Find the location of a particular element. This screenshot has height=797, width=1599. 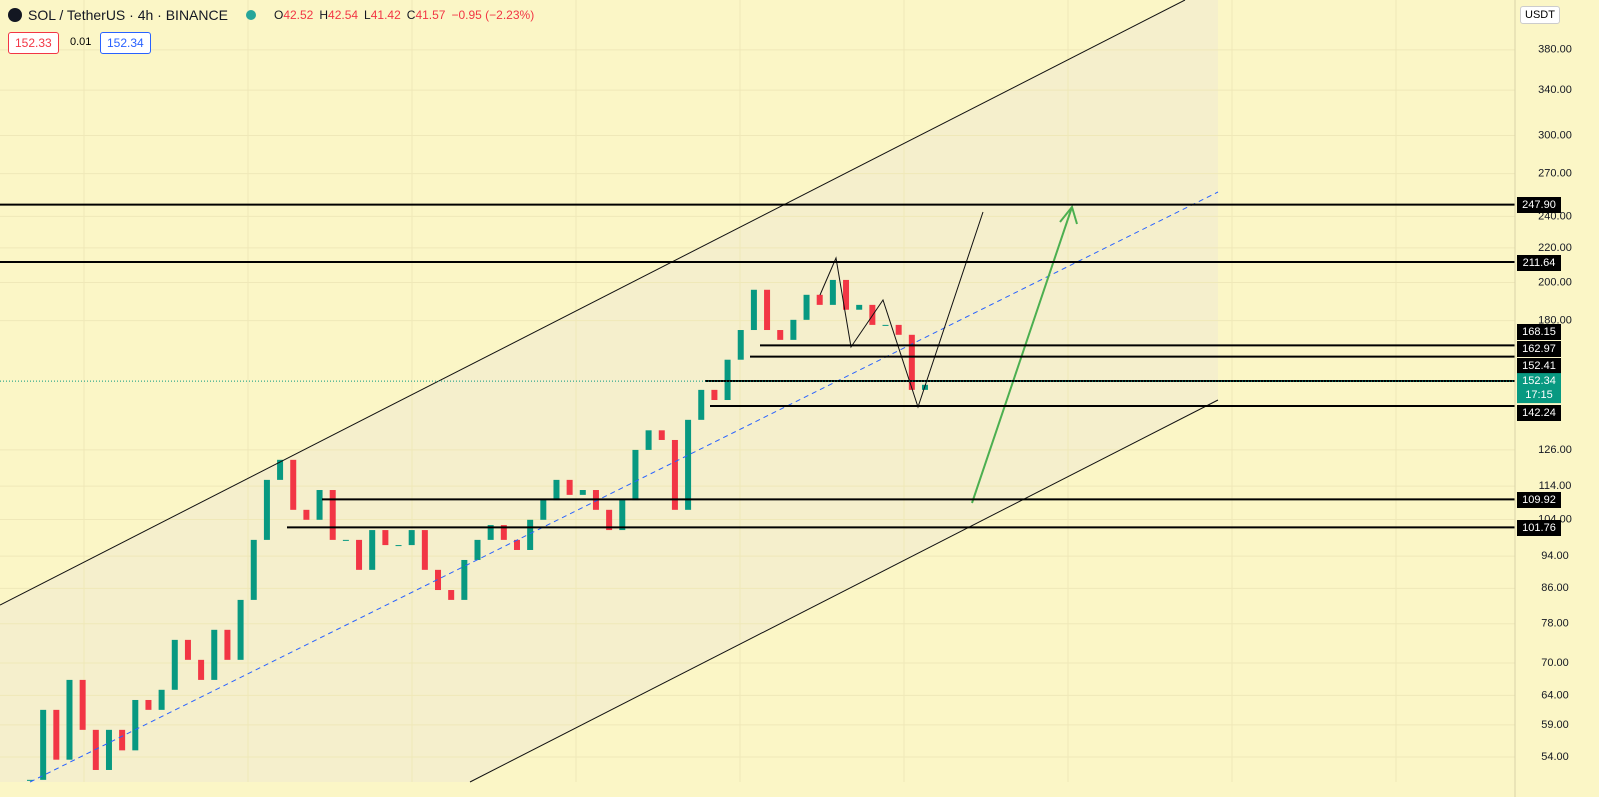

ohlc-item: H42.54 is located at coordinates (338, 15).